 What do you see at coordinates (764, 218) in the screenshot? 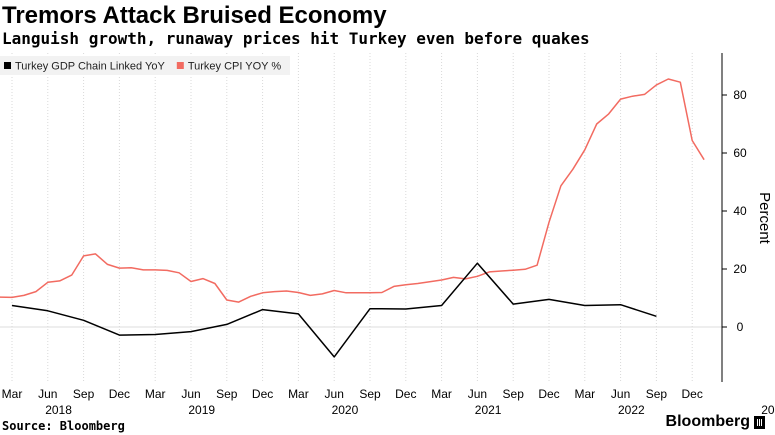
I see `y-axis-title: Percent` at bounding box center [764, 218].